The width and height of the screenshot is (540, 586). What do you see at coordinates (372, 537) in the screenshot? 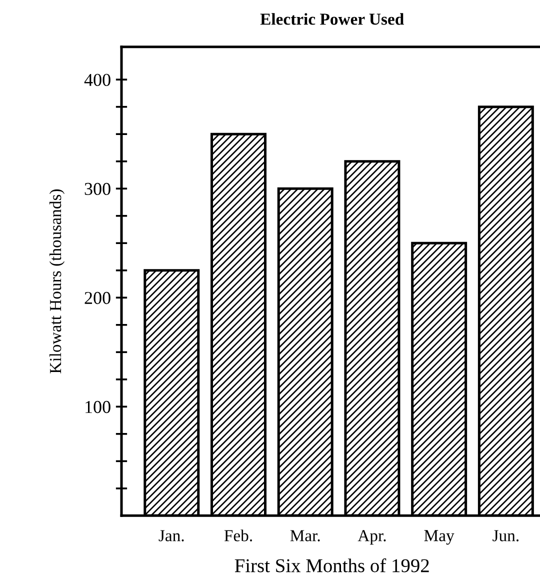
I see `x-tick-label: Apr.` at bounding box center [372, 537].